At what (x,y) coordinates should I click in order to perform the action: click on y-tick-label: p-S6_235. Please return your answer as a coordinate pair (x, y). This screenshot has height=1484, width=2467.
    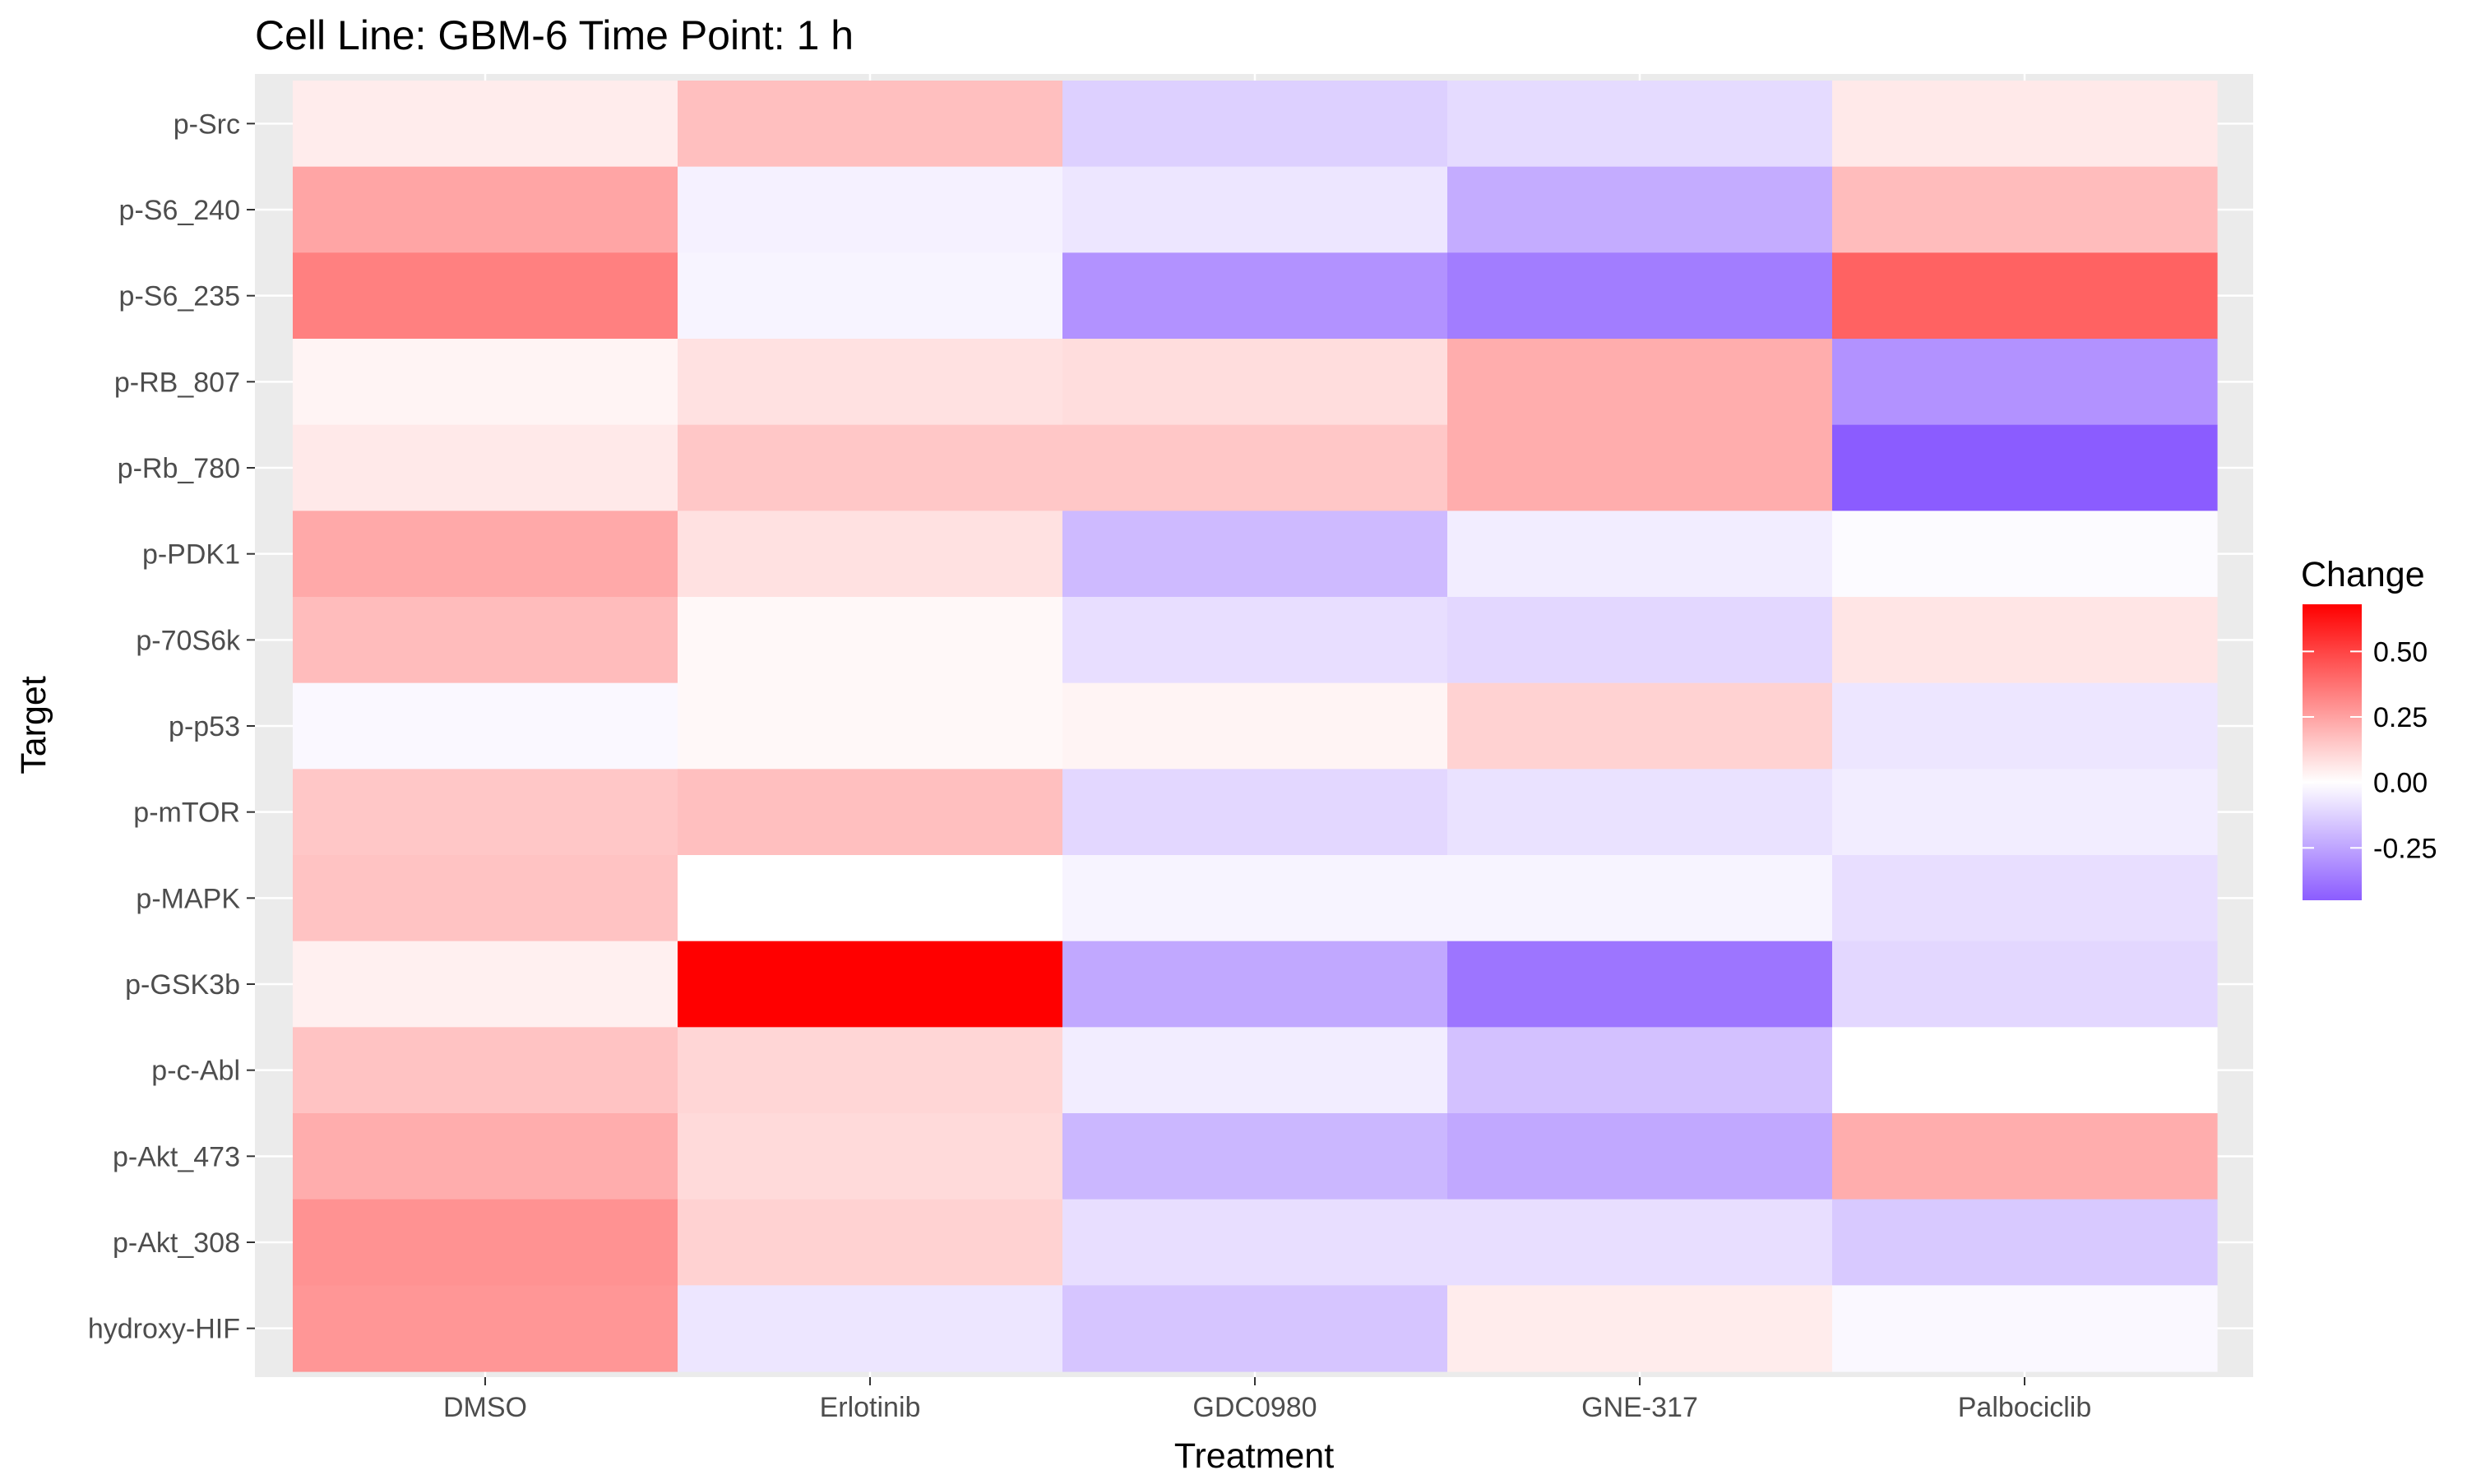
    Looking at the image, I should click on (179, 296).